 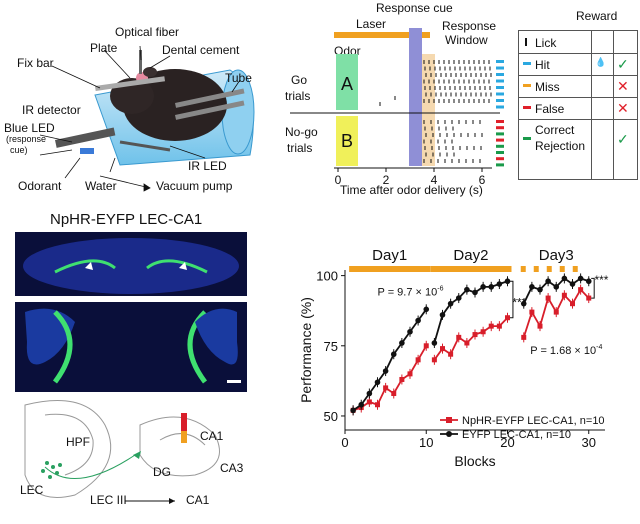 I want to click on label-water: Water, so click(x=101, y=186).